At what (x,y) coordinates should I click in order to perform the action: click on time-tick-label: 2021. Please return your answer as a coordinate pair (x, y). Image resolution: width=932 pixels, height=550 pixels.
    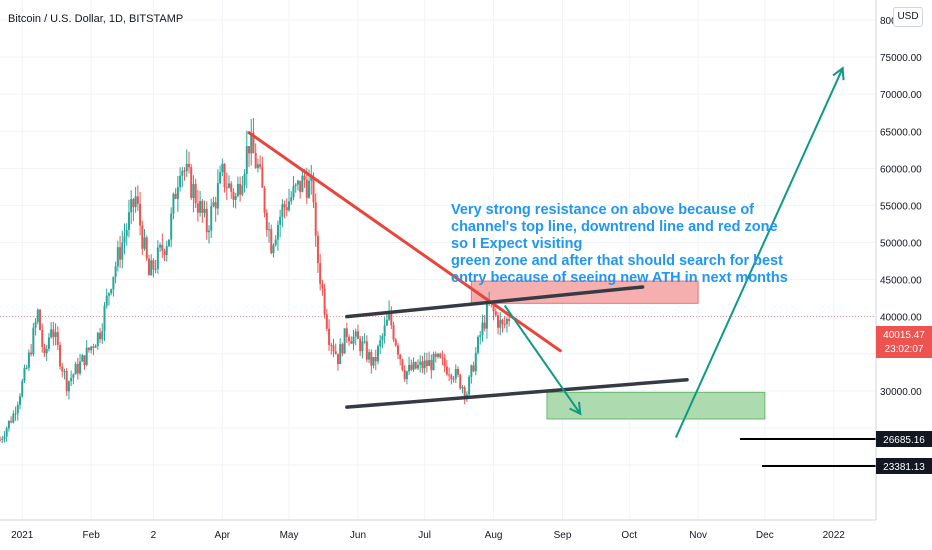
    Looking at the image, I should click on (22, 535).